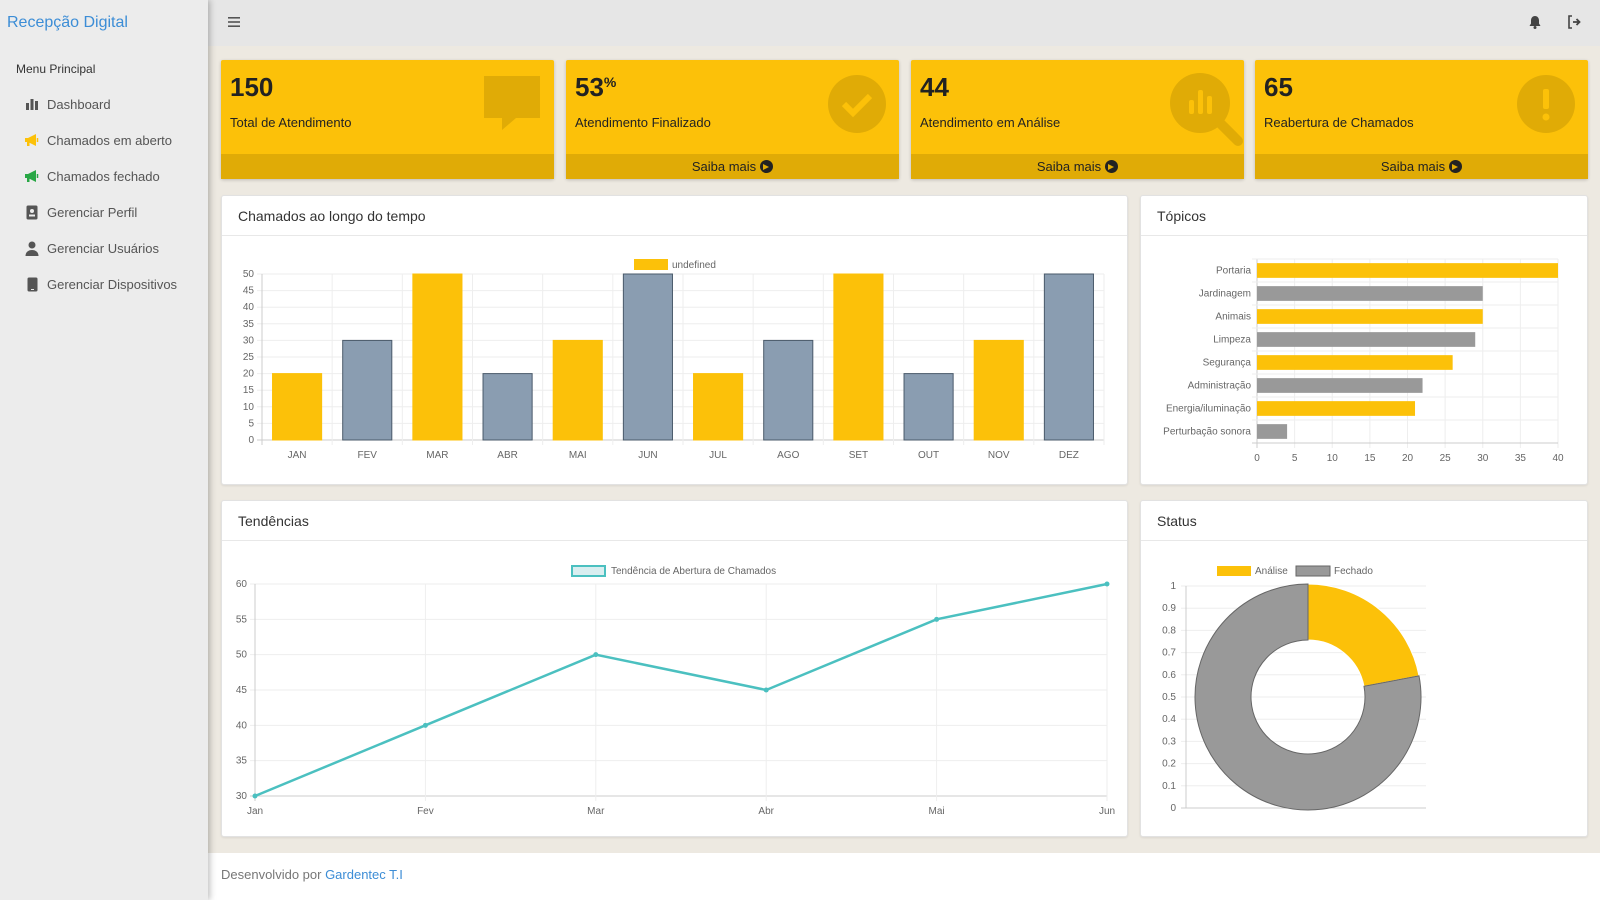  What do you see at coordinates (252, 87) in the screenshot?
I see `stat-value: 150` at bounding box center [252, 87].